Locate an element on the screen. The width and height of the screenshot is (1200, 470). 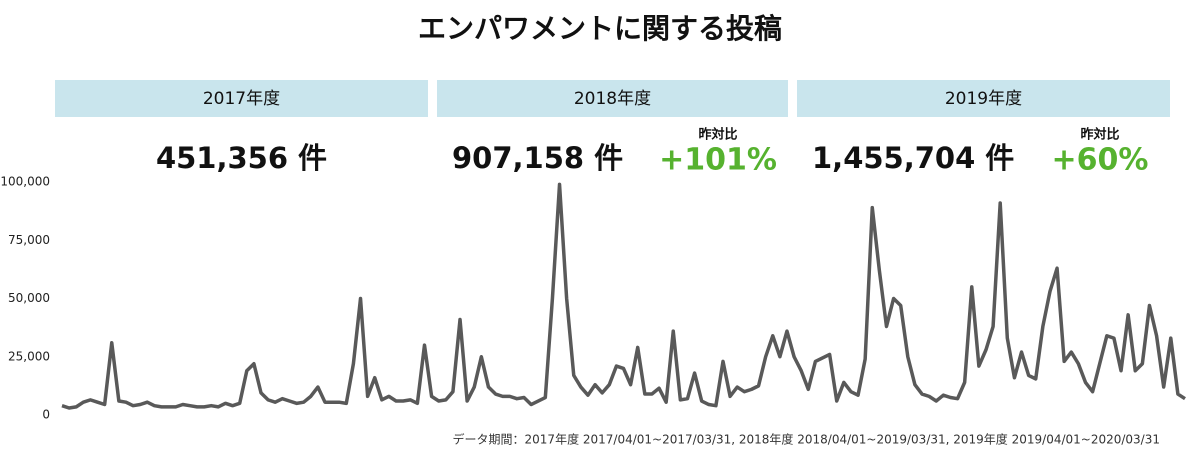
post-count: 451,356 件 is located at coordinates (241, 158).